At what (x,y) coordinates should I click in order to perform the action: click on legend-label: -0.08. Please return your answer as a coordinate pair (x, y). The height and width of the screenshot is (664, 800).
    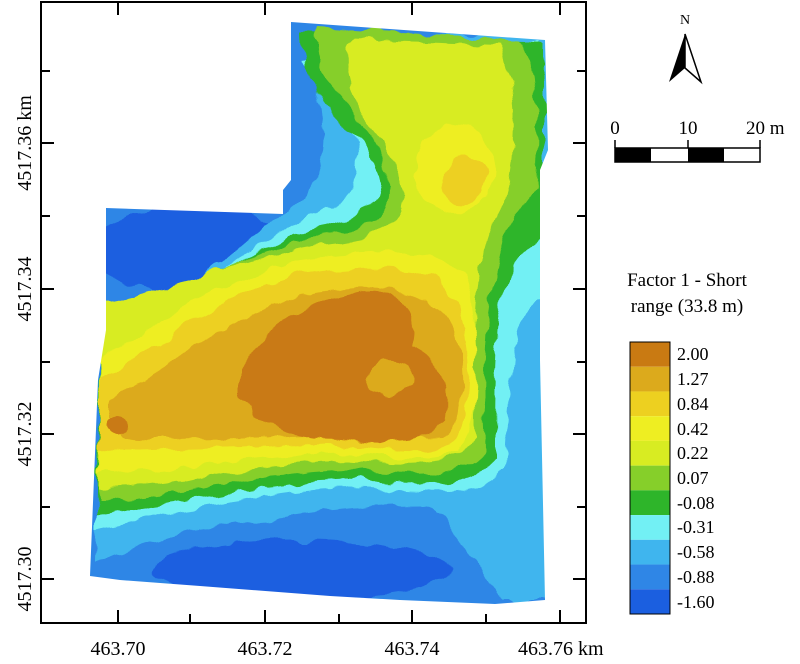
    Looking at the image, I should click on (696, 502).